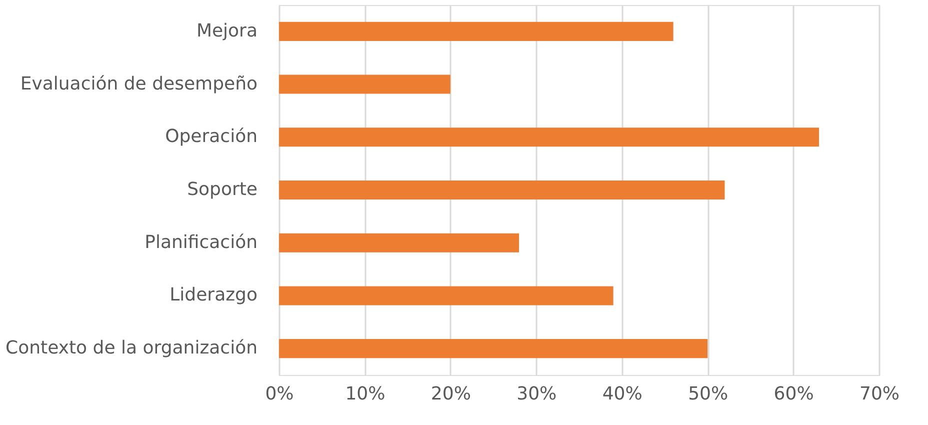 Image resolution: width=928 pixels, height=425 pixels. What do you see at coordinates (211, 137) in the screenshot?
I see `y-tick-label: Operación` at bounding box center [211, 137].